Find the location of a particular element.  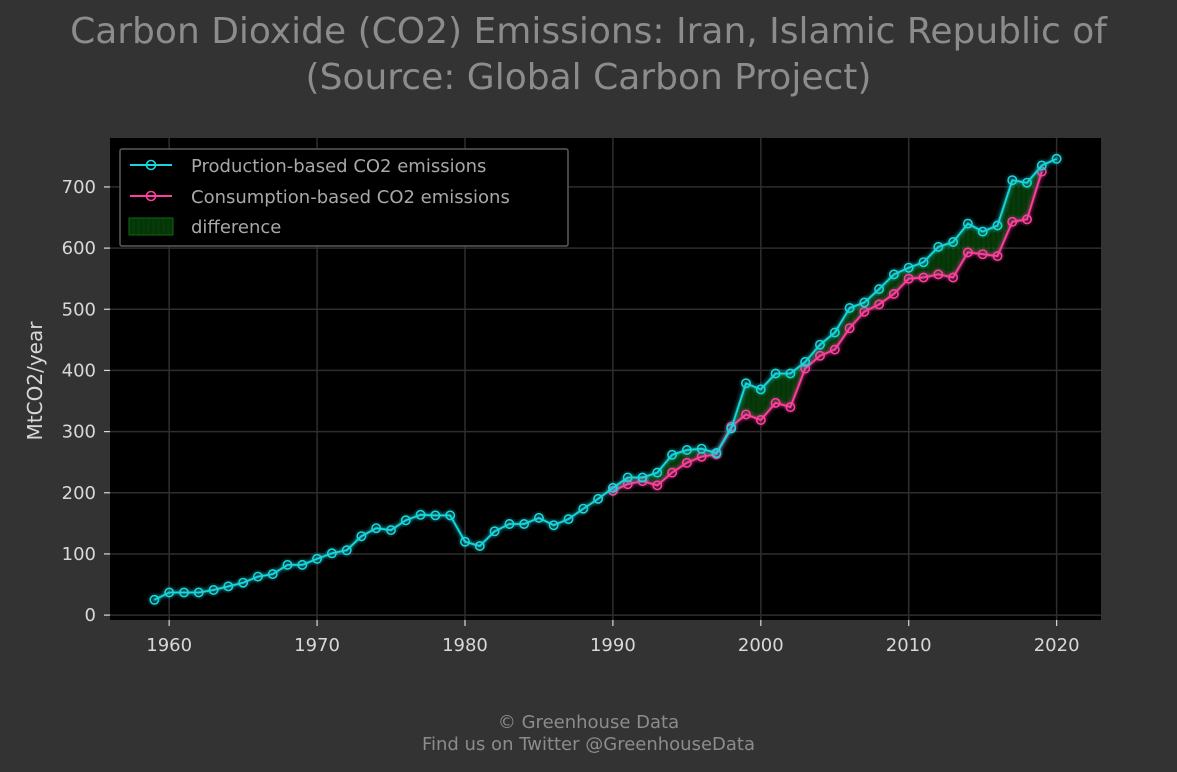

y-tick-label: 400 is located at coordinates (79, 370).